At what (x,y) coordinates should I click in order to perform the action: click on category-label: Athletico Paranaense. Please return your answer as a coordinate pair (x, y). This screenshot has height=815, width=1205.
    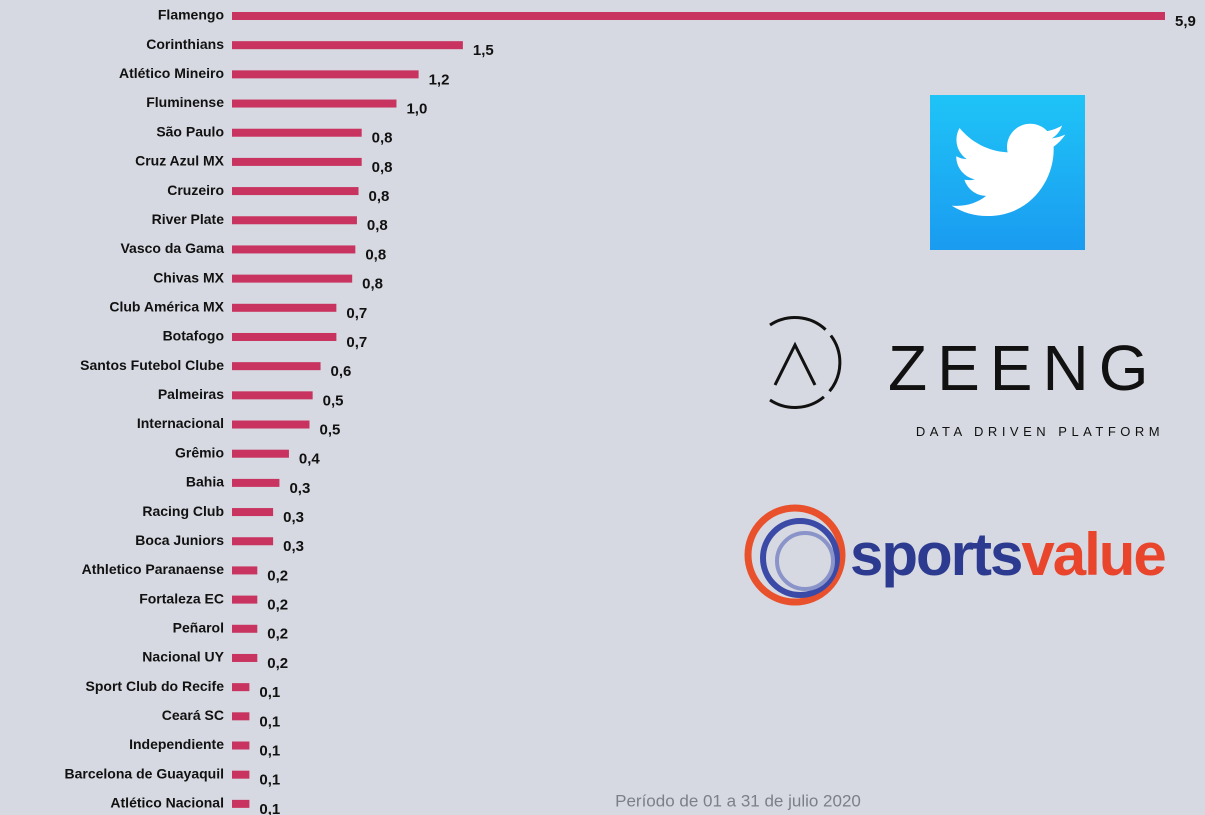
    Looking at the image, I should click on (153, 569).